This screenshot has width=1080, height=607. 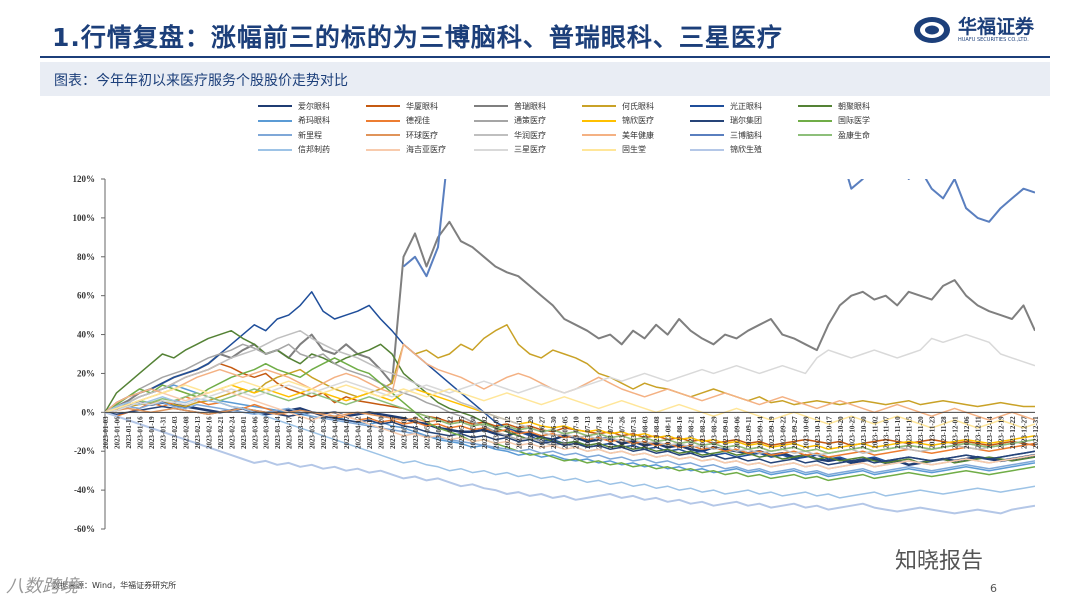 I want to click on legend-label: 锦欣医疗, so click(x=638, y=120).